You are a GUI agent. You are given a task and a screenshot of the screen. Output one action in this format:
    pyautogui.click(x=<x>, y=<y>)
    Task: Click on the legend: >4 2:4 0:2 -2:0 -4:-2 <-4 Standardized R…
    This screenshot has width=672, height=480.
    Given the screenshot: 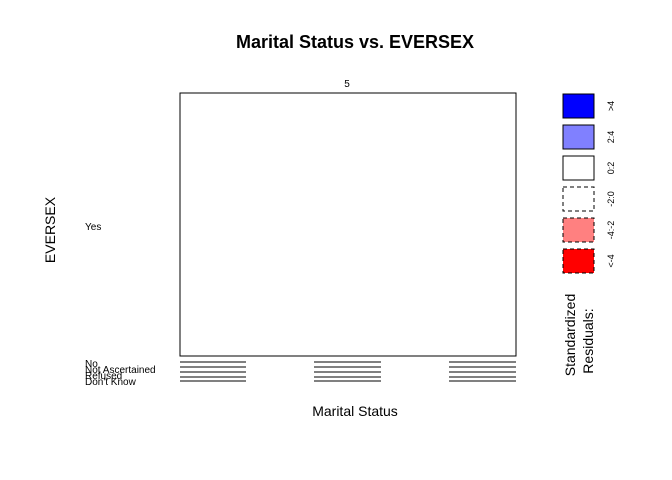 What is the action you would take?
    pyautogui.click(x=589, y=235)
    